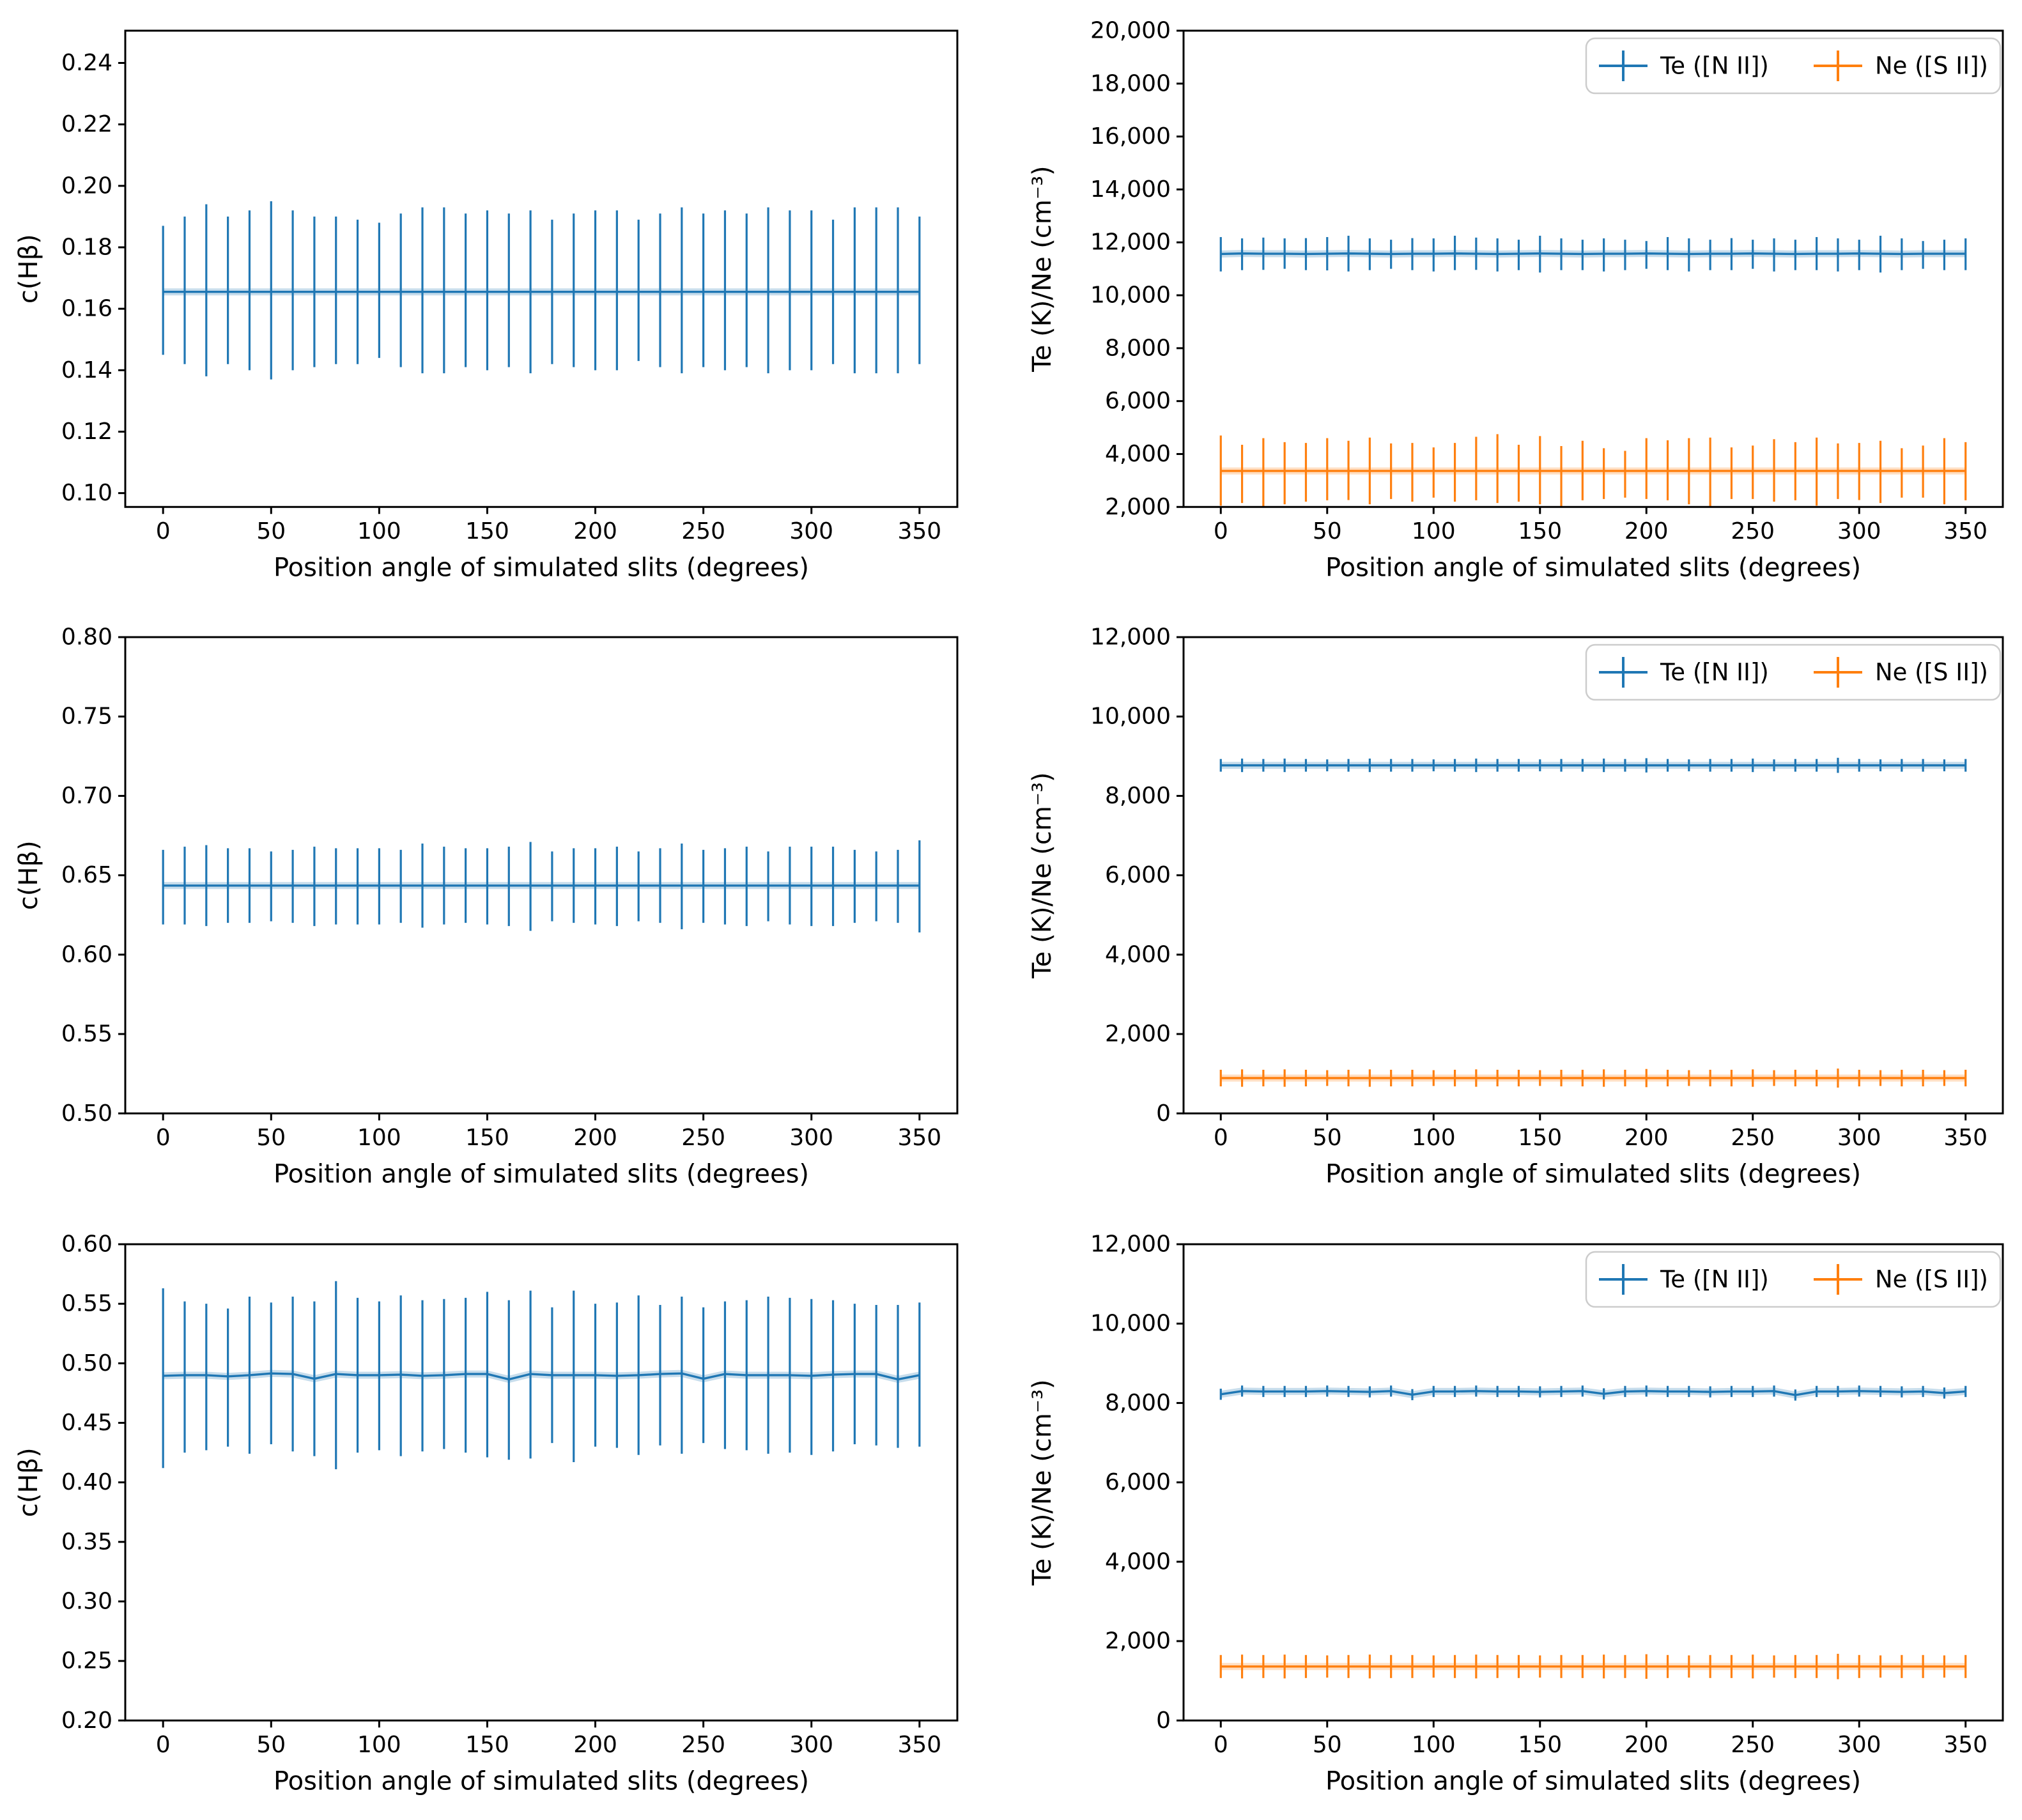  I want to click on y-tick-label: 0.70, so click(86, 796).